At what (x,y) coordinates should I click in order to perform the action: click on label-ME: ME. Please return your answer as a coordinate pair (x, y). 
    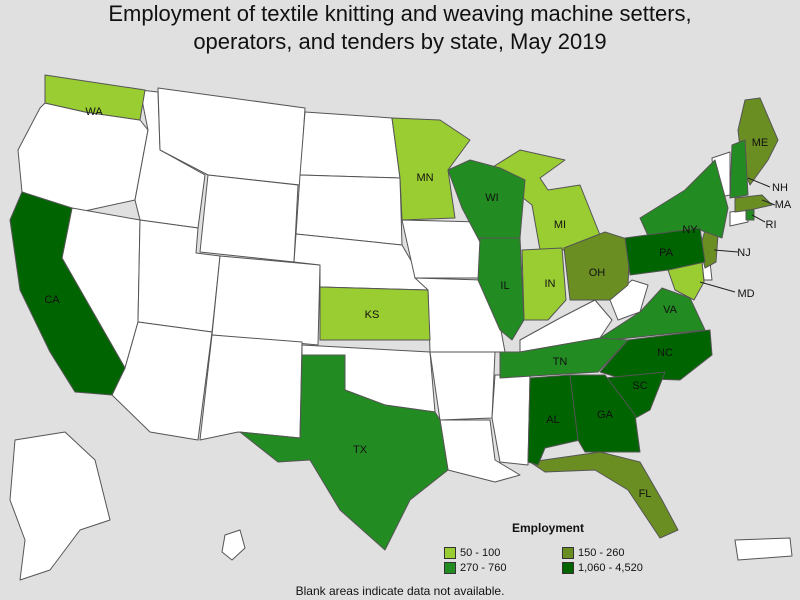
    Looking at the image, I should click on (760, 143).